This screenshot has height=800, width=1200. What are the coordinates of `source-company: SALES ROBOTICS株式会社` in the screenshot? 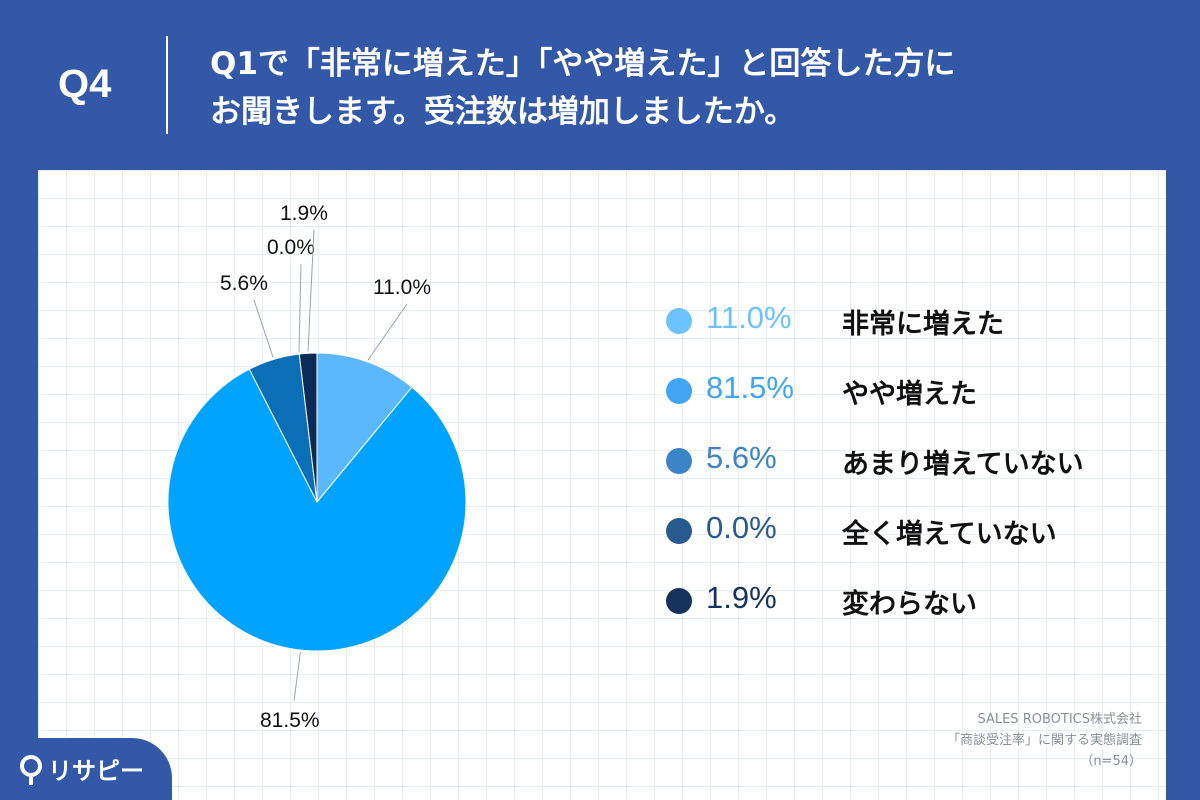 It's located at (1059, 719).